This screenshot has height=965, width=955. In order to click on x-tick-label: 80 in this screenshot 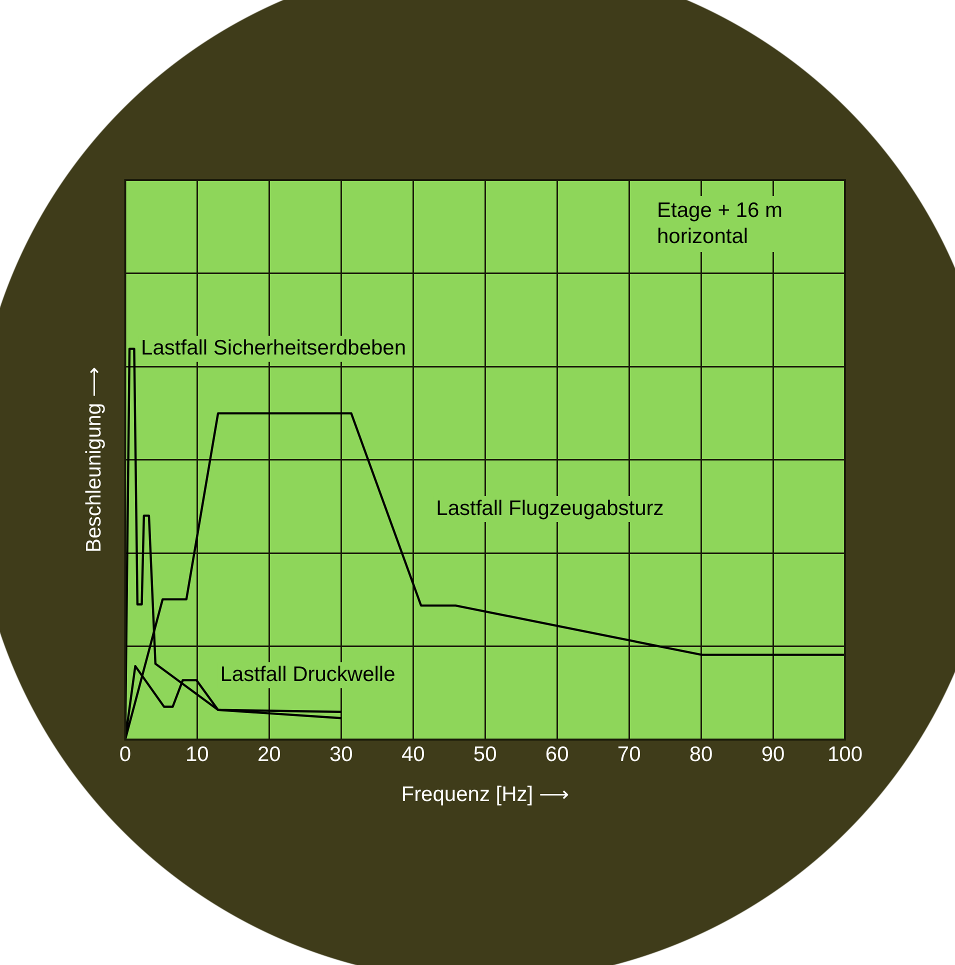, I will do `click(701, 754)`.